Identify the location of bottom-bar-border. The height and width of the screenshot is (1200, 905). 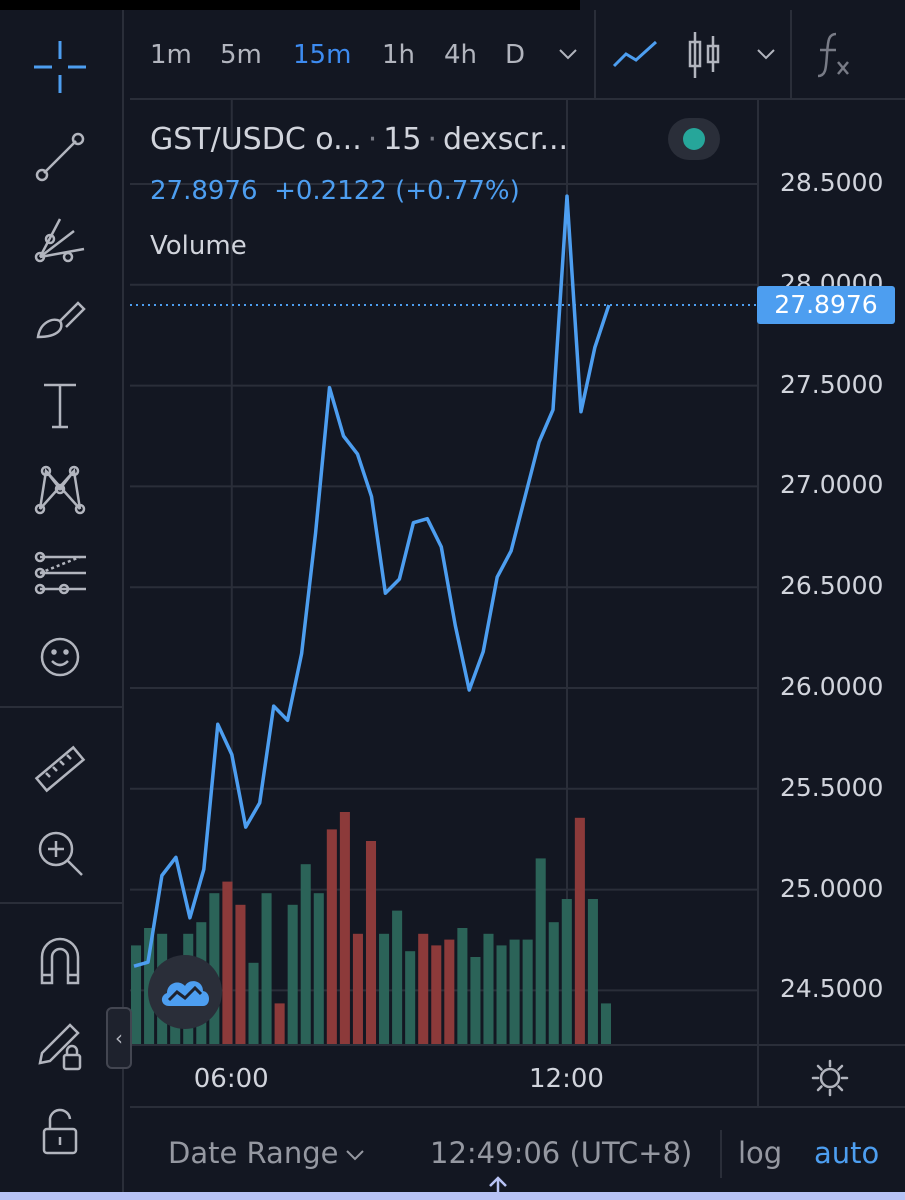
(517, 1107).